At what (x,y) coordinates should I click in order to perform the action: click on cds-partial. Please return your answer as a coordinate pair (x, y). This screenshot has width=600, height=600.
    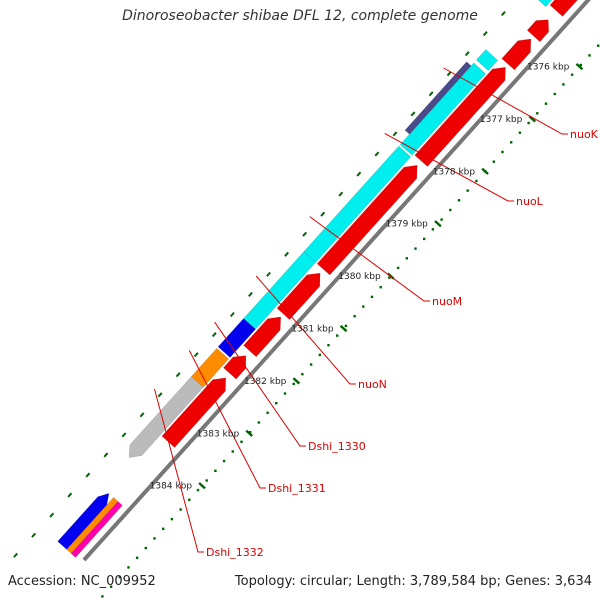
    Looking at the image, I should click on (83, 521).